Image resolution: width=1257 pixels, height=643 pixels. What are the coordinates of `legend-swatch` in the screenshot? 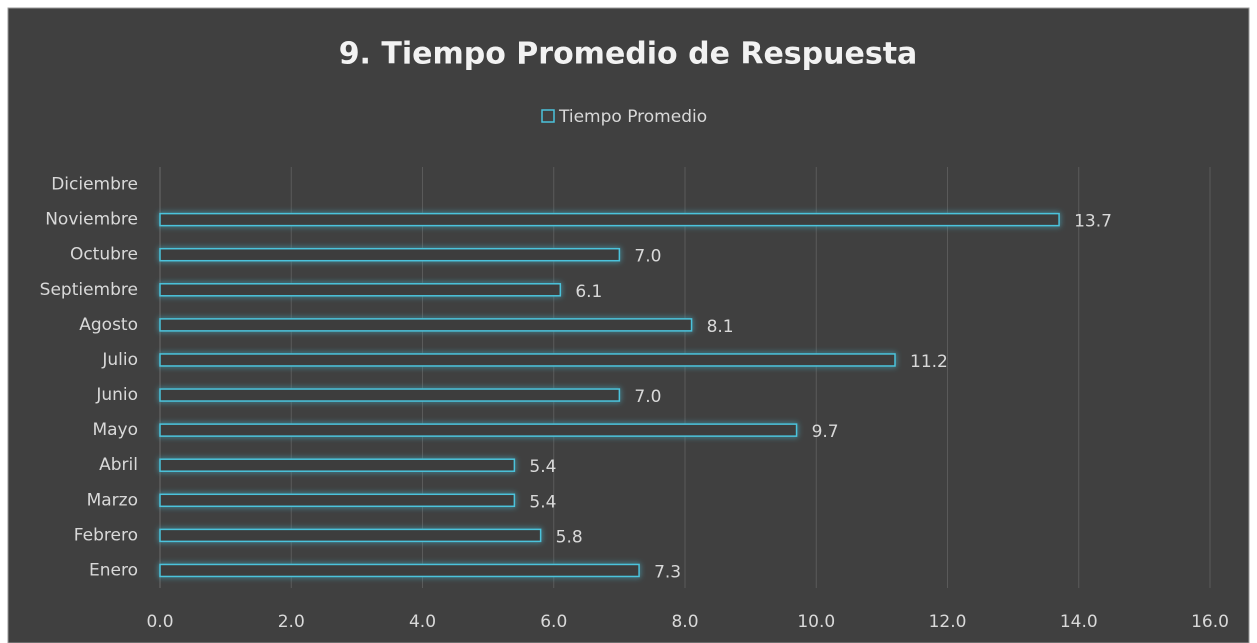 It's located at (548, 116).